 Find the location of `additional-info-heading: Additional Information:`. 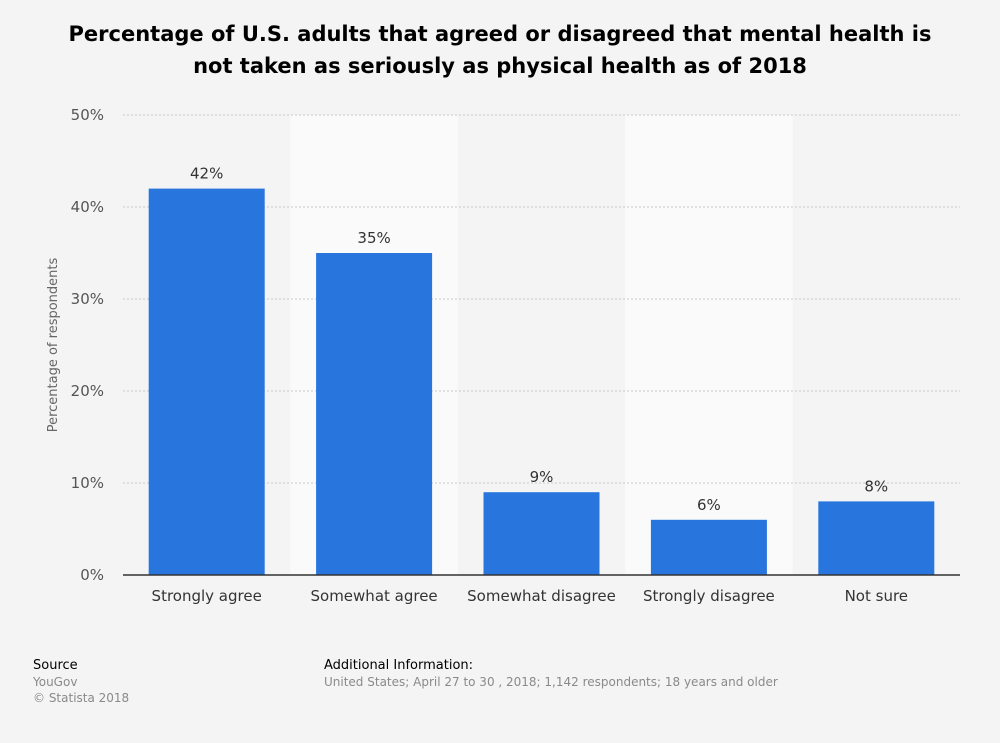

additional-info-heading: Additional Information: is located at coordinates (399, 665).